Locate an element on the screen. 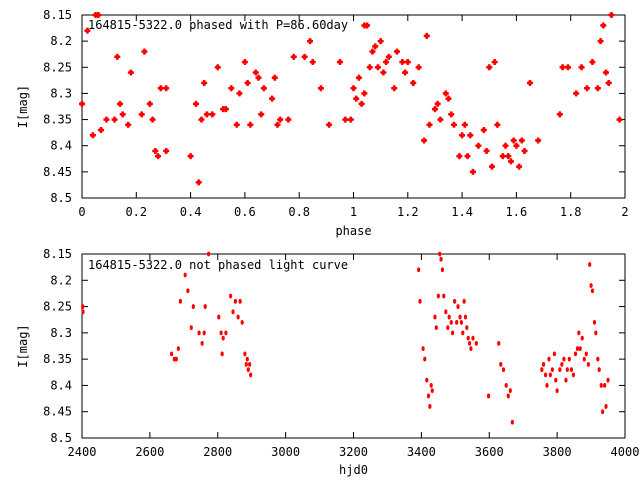 The width and height of the screenshot is (640, 480). chart-1-y-tick-label: 8.25 is located at coordinates (57, 67).